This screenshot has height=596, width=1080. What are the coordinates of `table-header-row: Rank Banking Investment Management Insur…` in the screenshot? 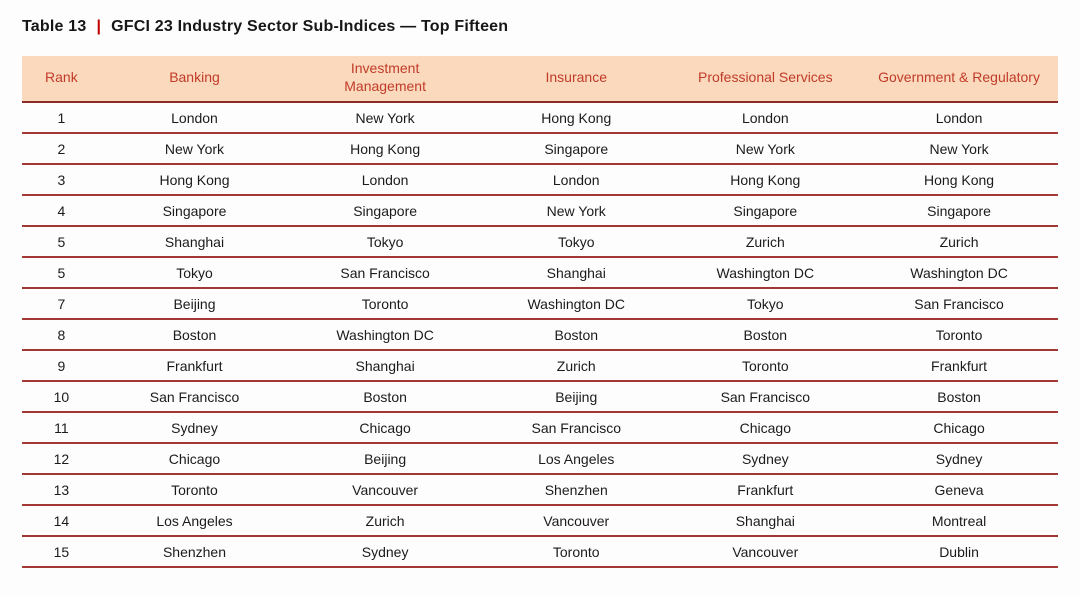 It's located at (540, 79).